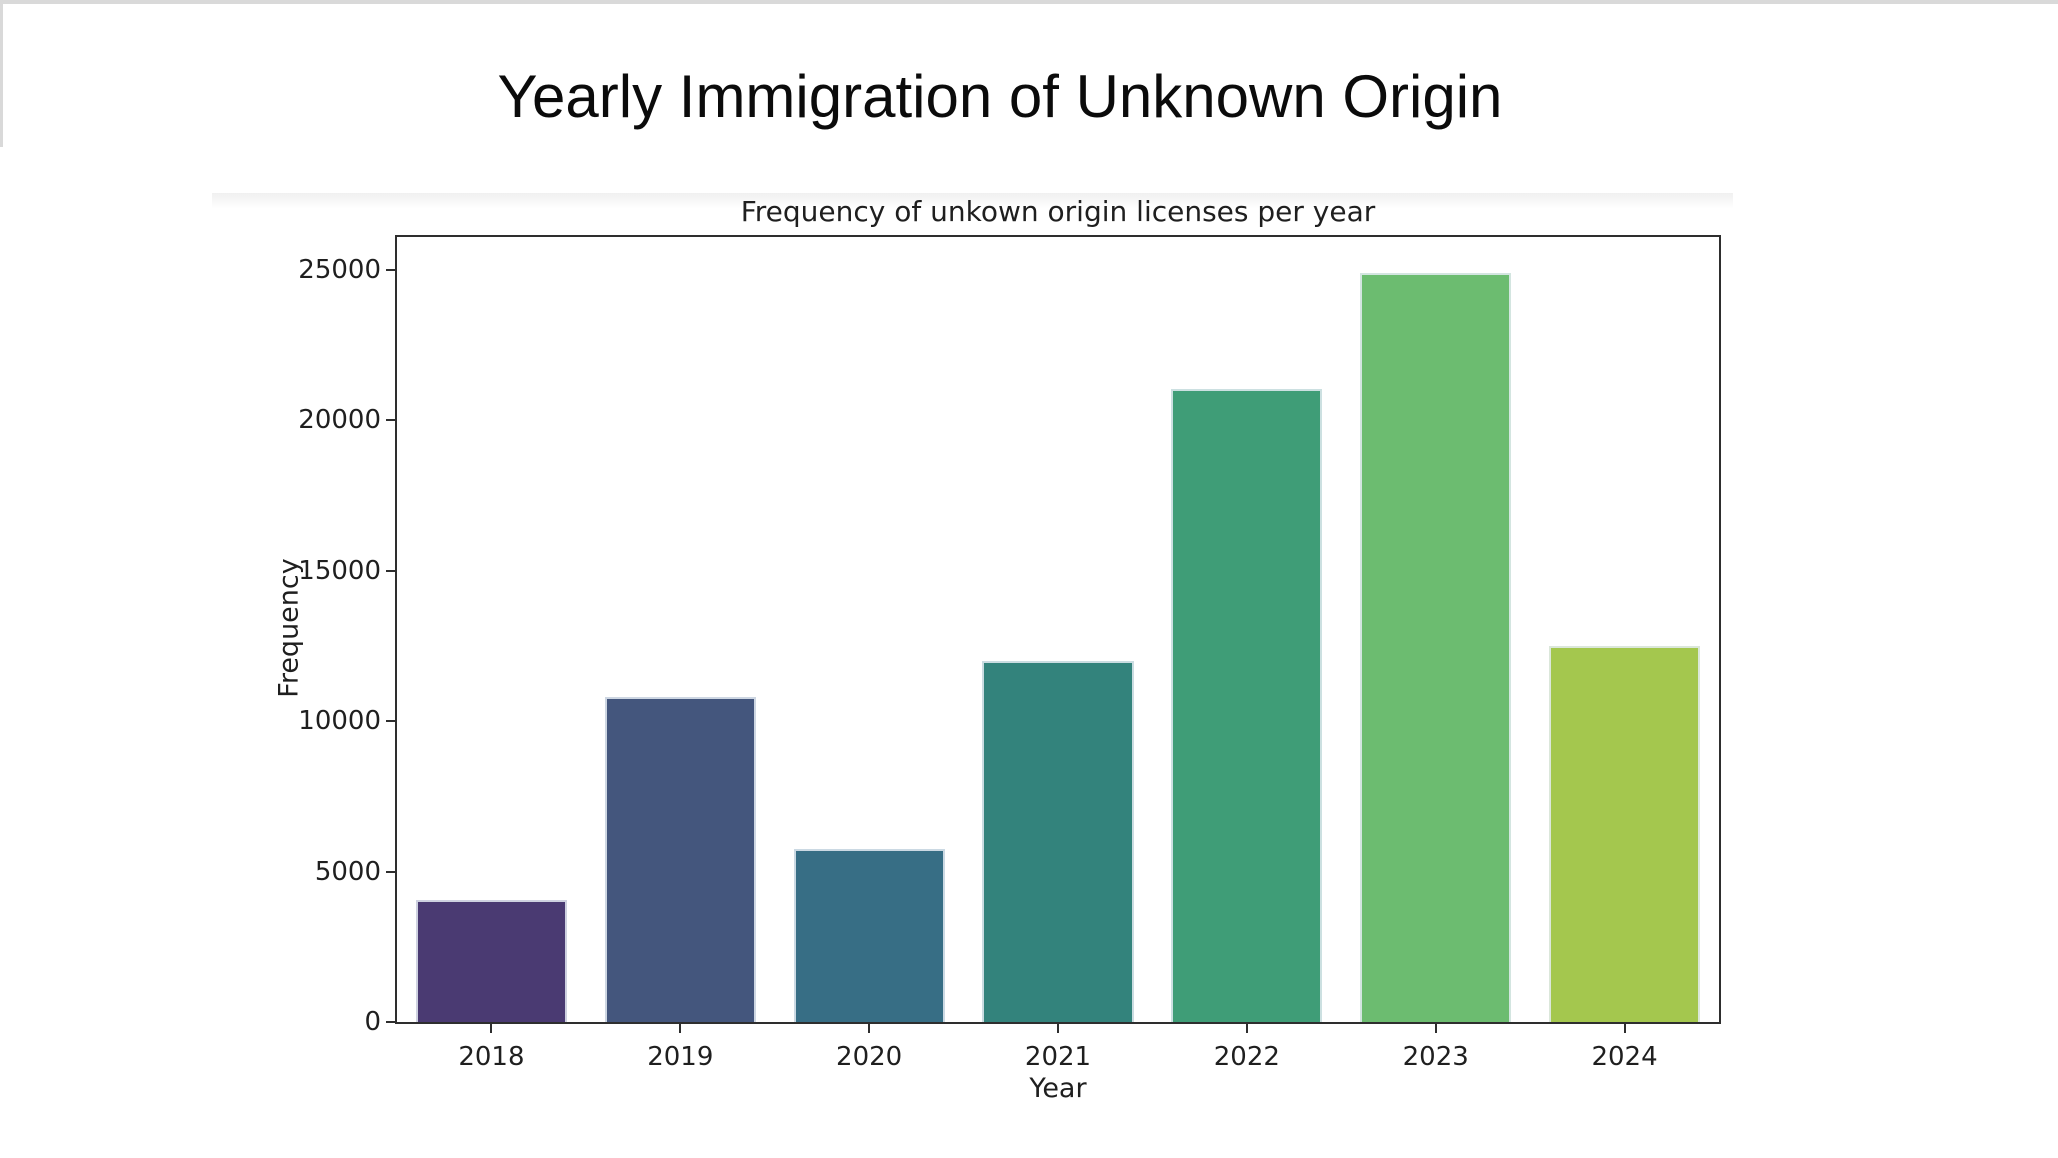 The image size is (2058, 1158). What do you see at coordinates (339, 420) in the screenshot?
I see `y-tick-label-20000: 20000` at bounding box center [339, 420].